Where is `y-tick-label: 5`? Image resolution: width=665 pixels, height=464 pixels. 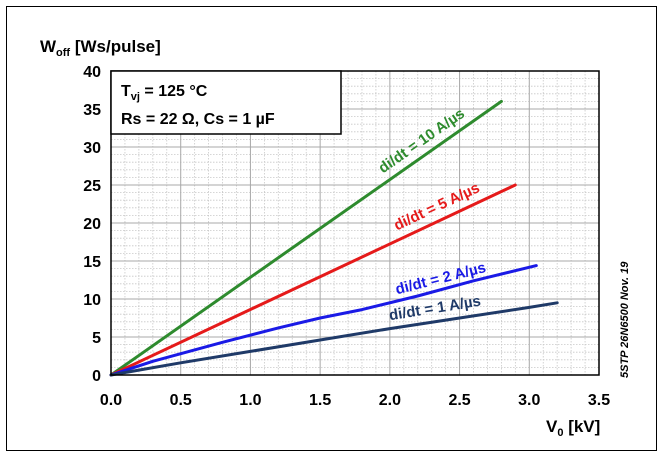 y-tick-label: 5 is located at coordinates (96, 338).